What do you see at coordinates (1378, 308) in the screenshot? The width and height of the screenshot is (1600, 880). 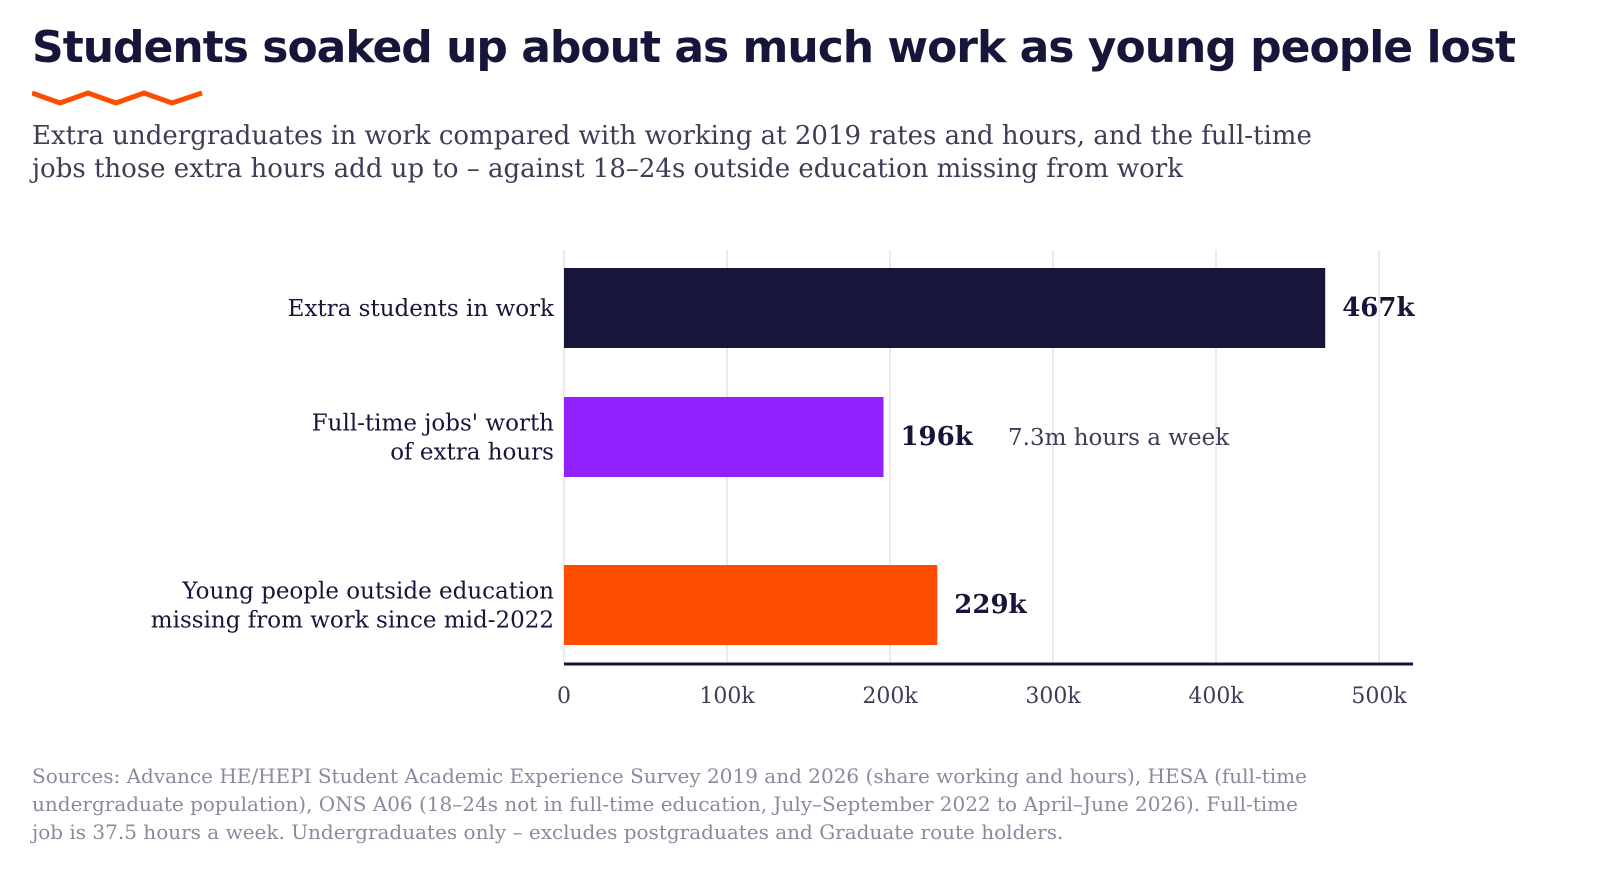 I see `value-label: 467k` at bounding box center [1378, 308].